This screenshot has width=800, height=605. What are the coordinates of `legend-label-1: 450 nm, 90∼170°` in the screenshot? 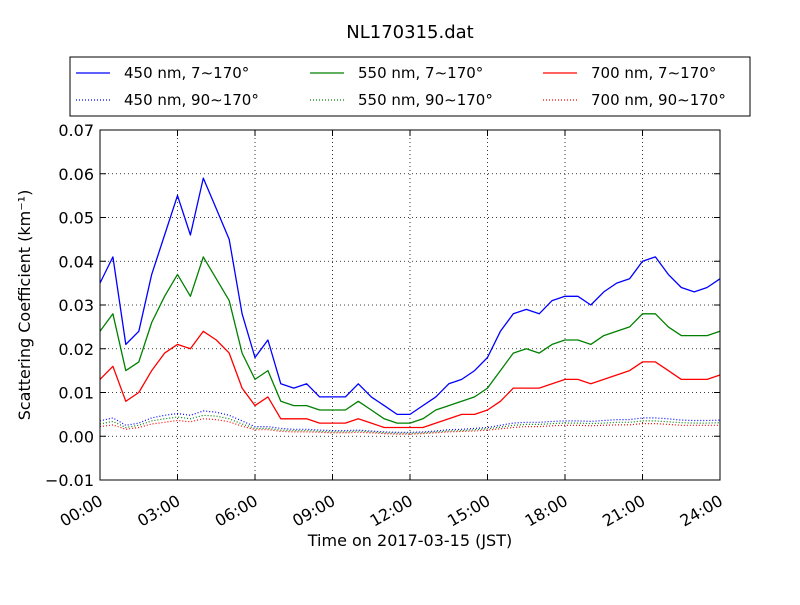 It's located at (191, 100).